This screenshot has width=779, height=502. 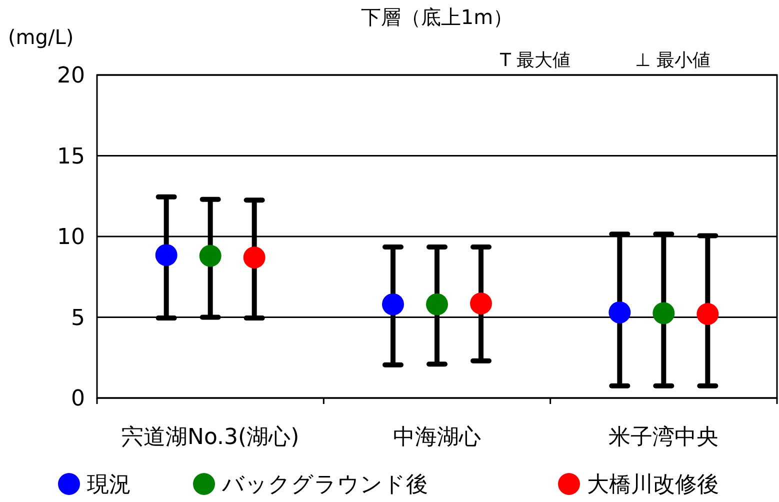 What do you see at coordinates (78, 399) in the screenshot?
I see `y-tick-label: 0` at bounding box center [78, 399].